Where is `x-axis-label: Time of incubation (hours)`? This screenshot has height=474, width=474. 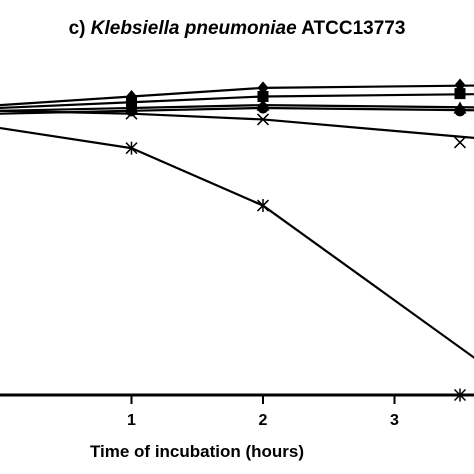 x-axis-label: Time of incubation (hours) is located at coordinates (197, 451).